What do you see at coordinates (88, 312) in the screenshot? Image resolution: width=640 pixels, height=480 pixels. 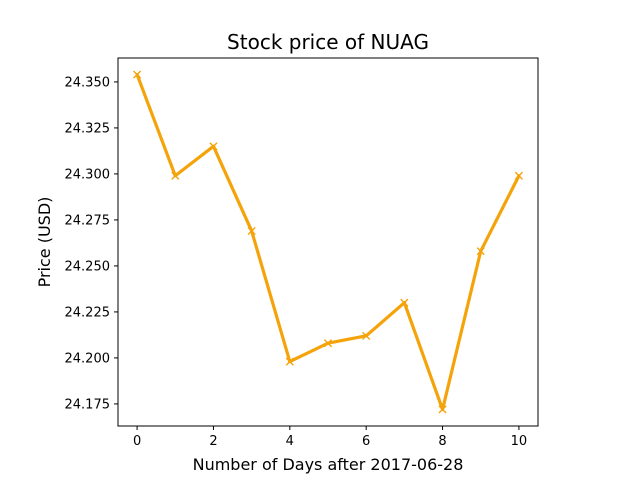 I see `y-tick-label: 24.225` at bounding box center [88, 312].